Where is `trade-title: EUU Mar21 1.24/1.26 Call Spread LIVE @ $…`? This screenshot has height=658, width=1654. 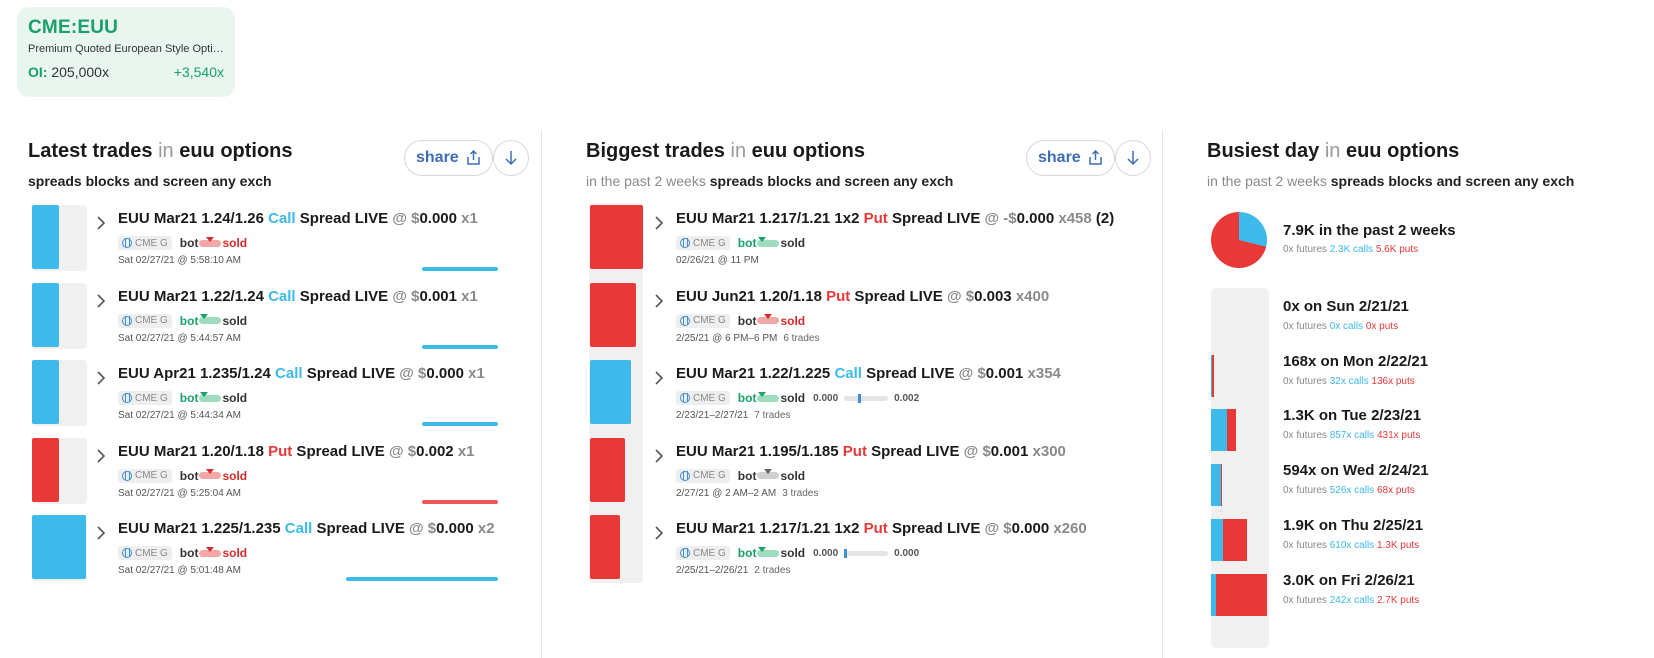
trade-title: EUU Mar21 1.24/1.26 Call Spread LIVE @ $… is located at coordinates (298, 218).